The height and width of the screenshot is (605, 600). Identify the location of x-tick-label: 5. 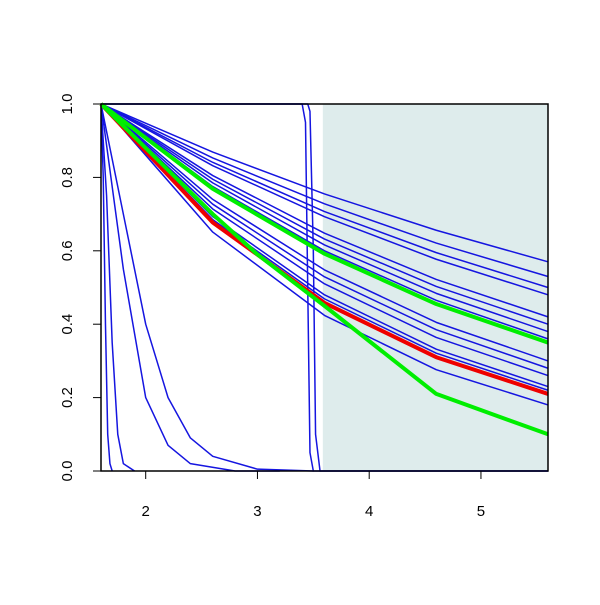
(481, 511).